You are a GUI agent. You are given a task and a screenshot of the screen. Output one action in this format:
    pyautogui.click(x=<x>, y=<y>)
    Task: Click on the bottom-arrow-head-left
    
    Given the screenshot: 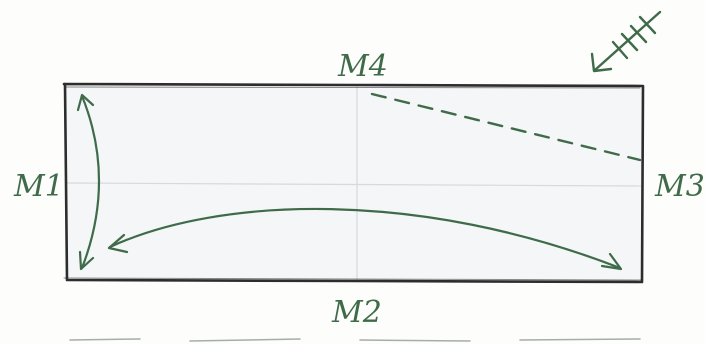 What is the action you would take?
    pyautogui.click(x=118, y=243)
    